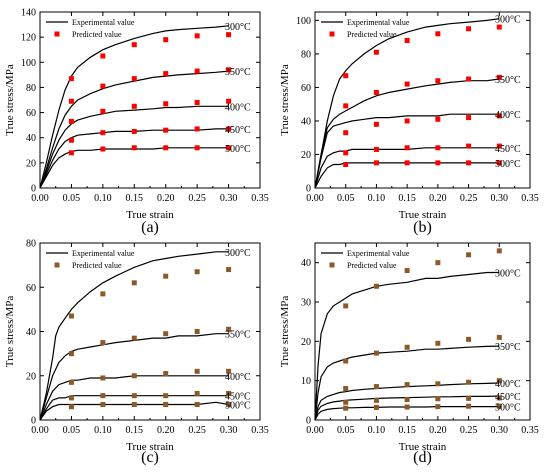  What do you see at coordinates (33, 189) in the screenshot?
I see `y-tick-label: 0` at bounding box center [33, 189].